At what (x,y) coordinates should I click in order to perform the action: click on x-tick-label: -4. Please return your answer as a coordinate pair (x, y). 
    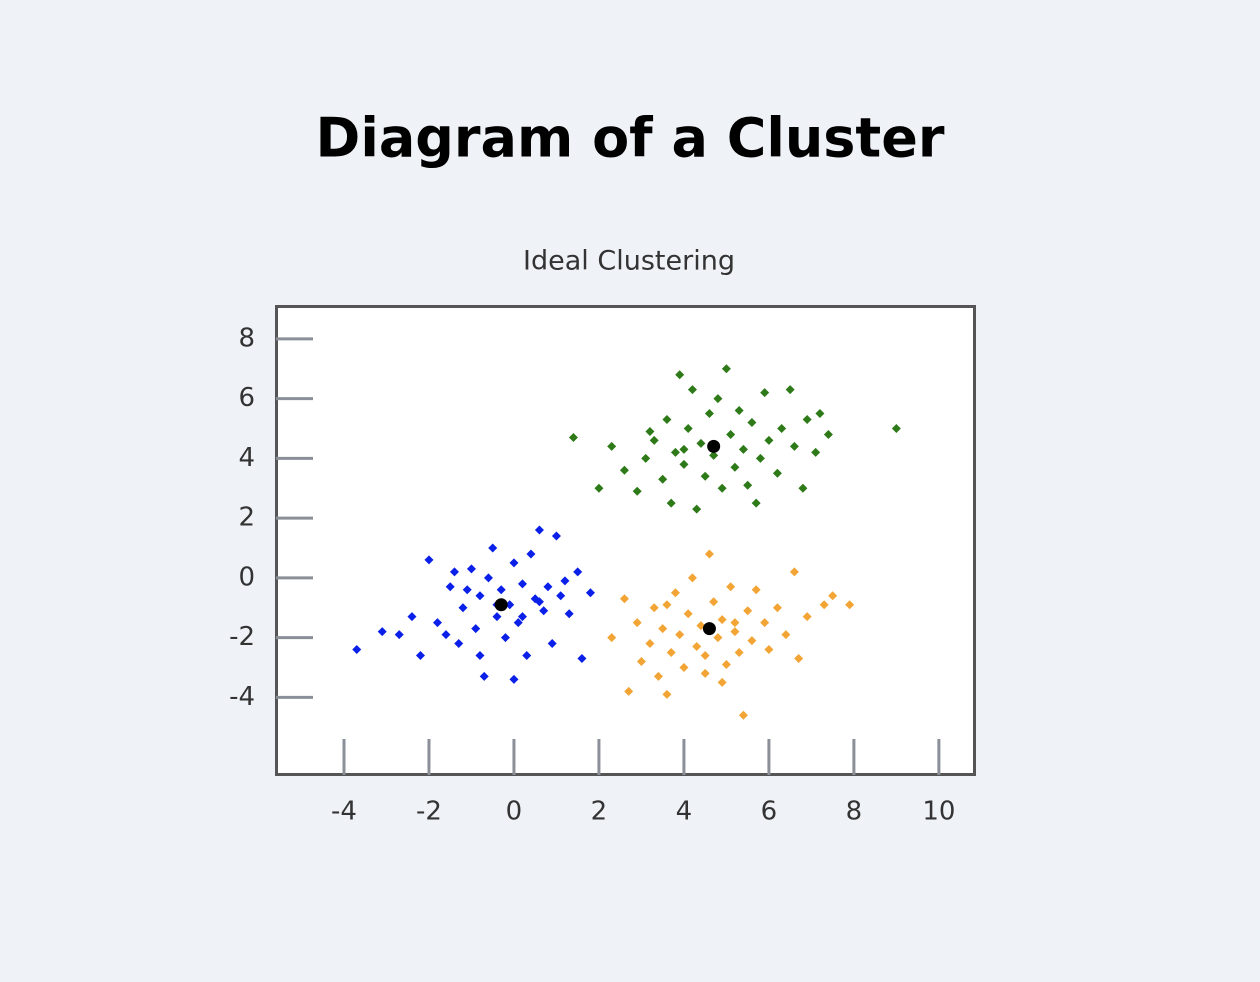
    Looking at the image, I should click on (344, 812).